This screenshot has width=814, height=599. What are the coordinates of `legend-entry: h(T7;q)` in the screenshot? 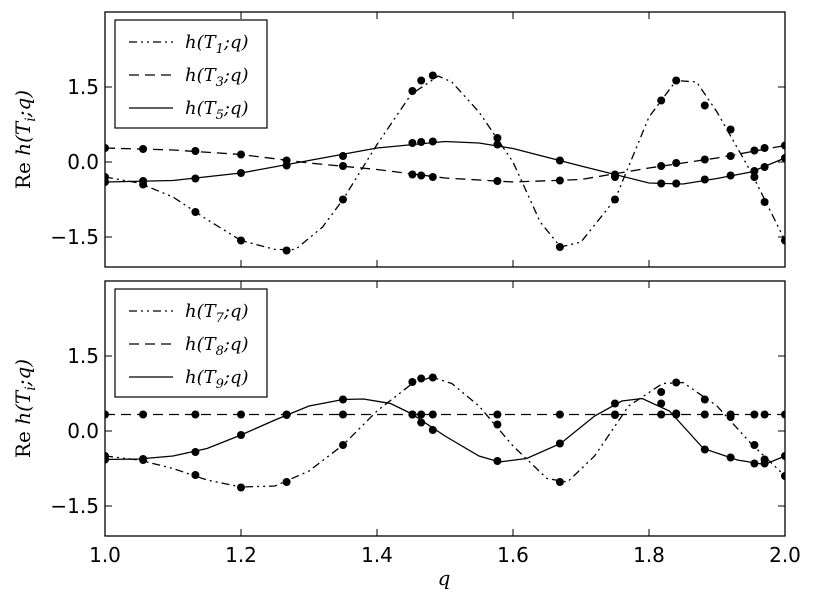 It's located at (217, 313).